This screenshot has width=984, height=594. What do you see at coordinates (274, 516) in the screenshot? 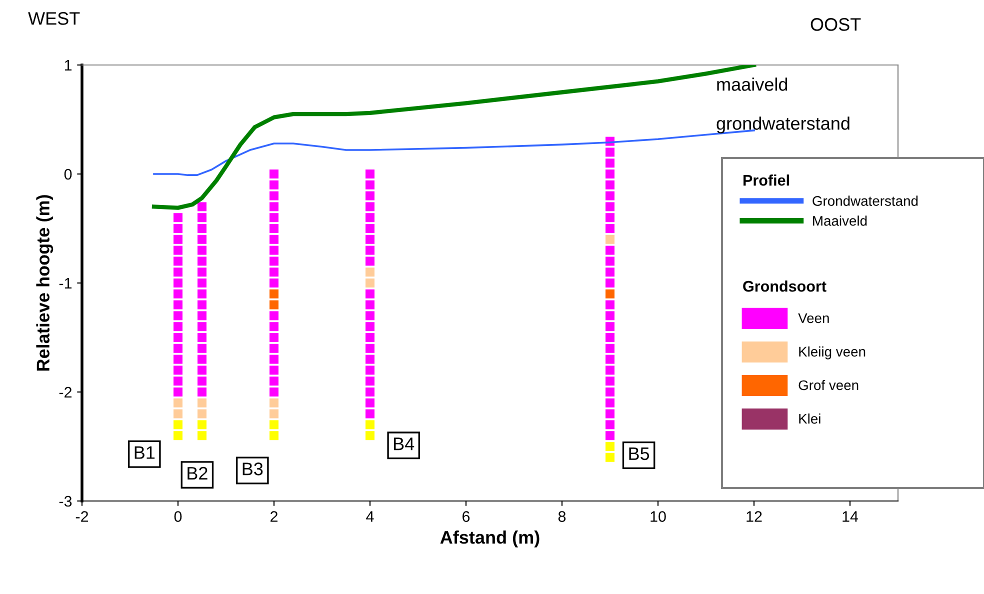
I see `x-tick-label: 2` at bounding box center [274, 516].